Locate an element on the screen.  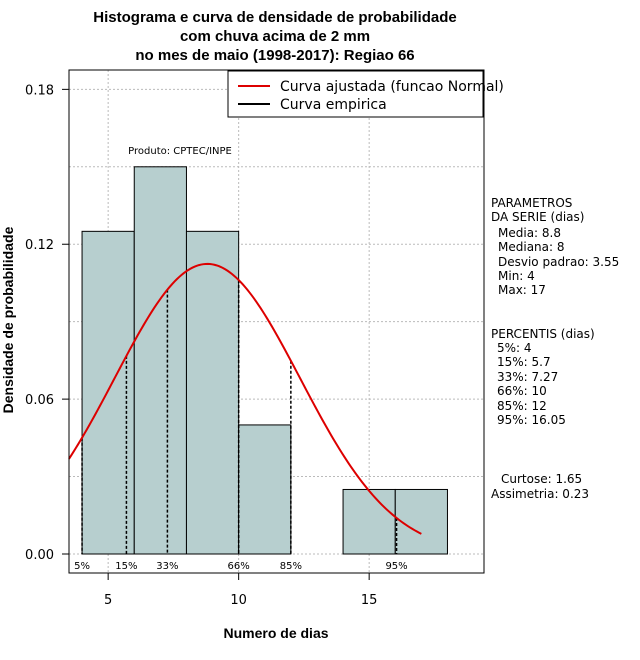
percentil-95: 95%: 16.05 is located at coordinates (531, 420).